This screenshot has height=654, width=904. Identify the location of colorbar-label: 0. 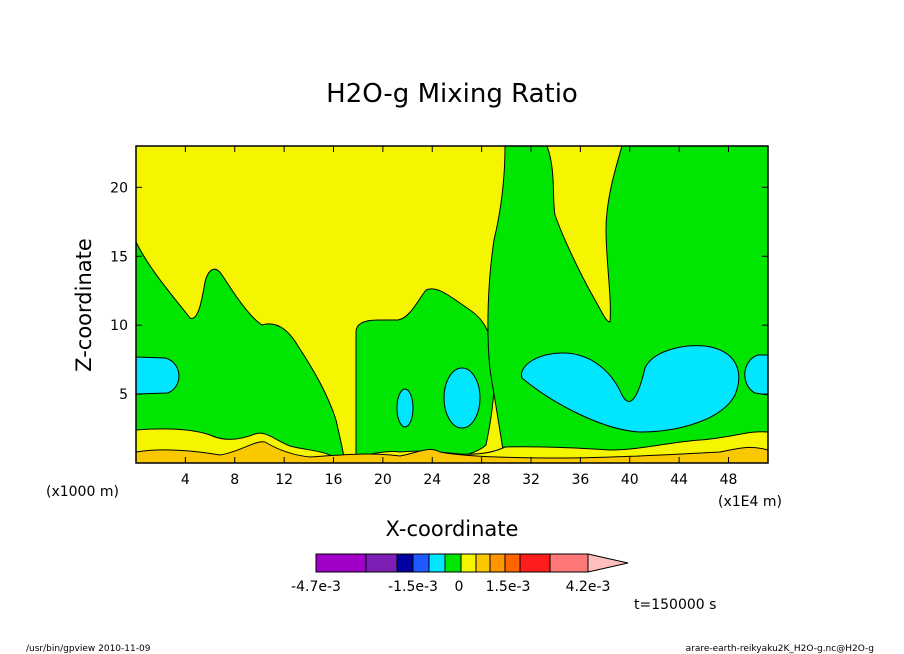
(459, 587).